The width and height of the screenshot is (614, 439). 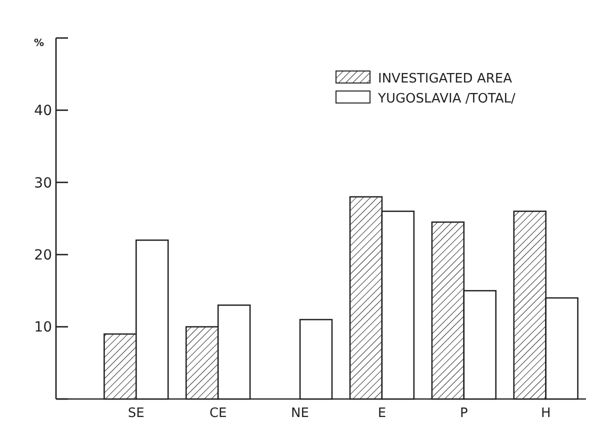 I want to click on x-tick-label: H, so click(x=545, y=413).